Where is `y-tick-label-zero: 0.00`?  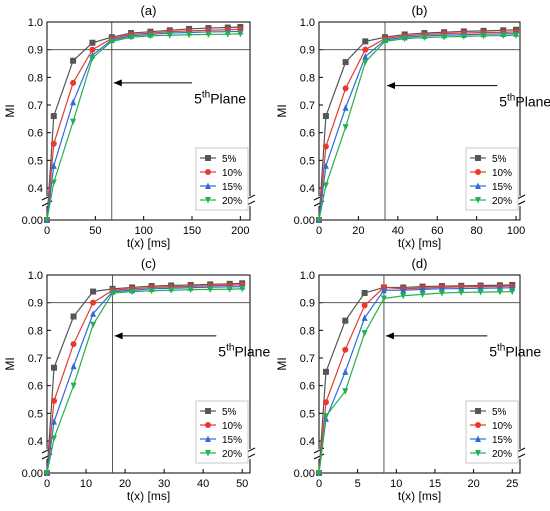
y-tick-label-zero: 0.00 is located at coordinates (32, 474).